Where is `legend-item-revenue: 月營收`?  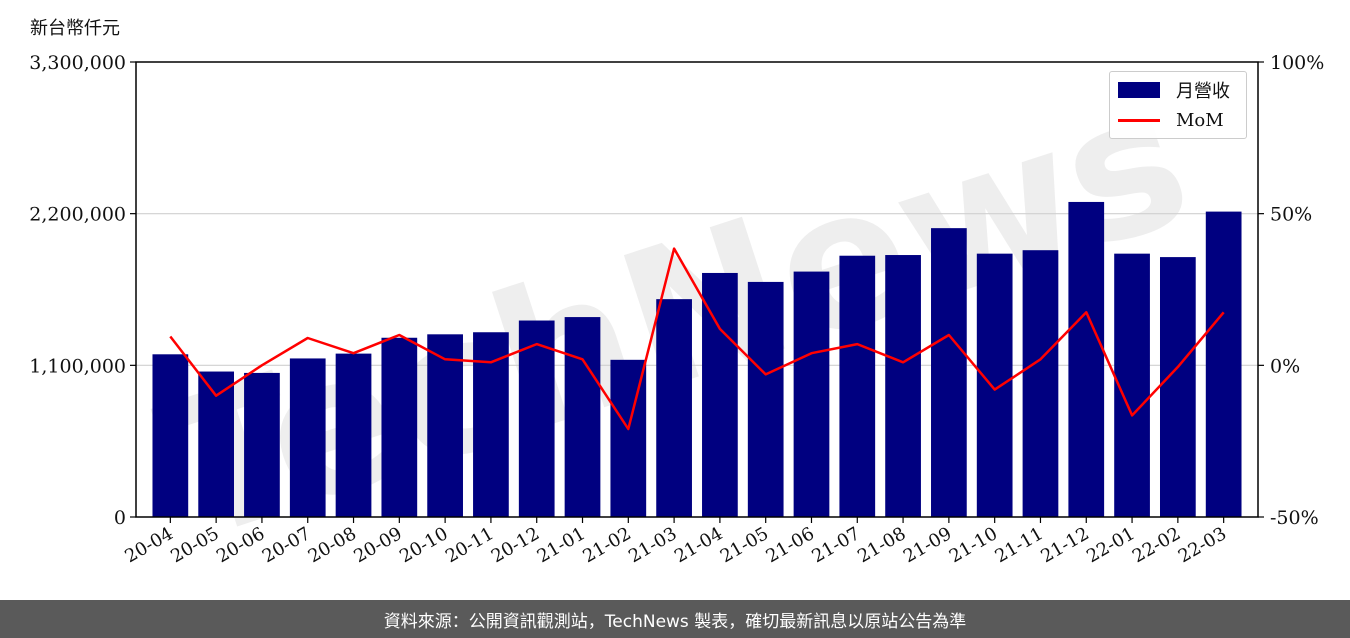
legend-item-revenue: 月營收 is located at coordinates (1174, 90).